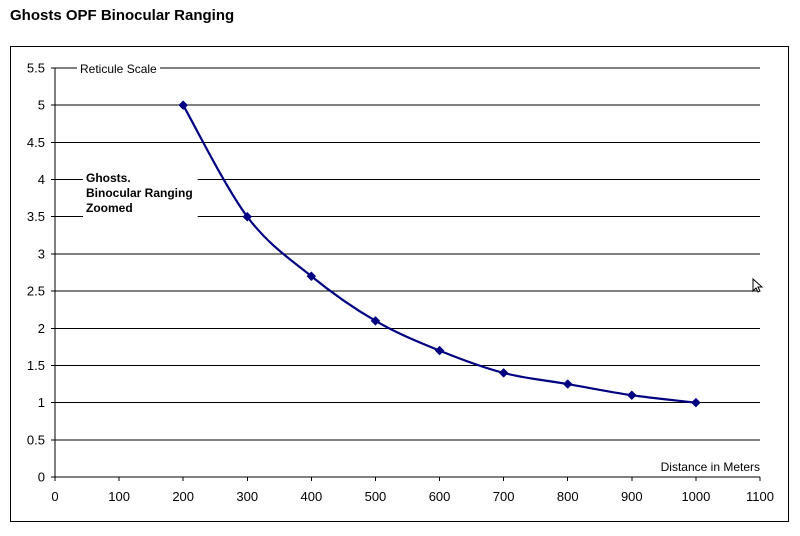  Describe the element at coordinates (632, 496) in the screenshot. I see `x-tick-label: 900` at that location.